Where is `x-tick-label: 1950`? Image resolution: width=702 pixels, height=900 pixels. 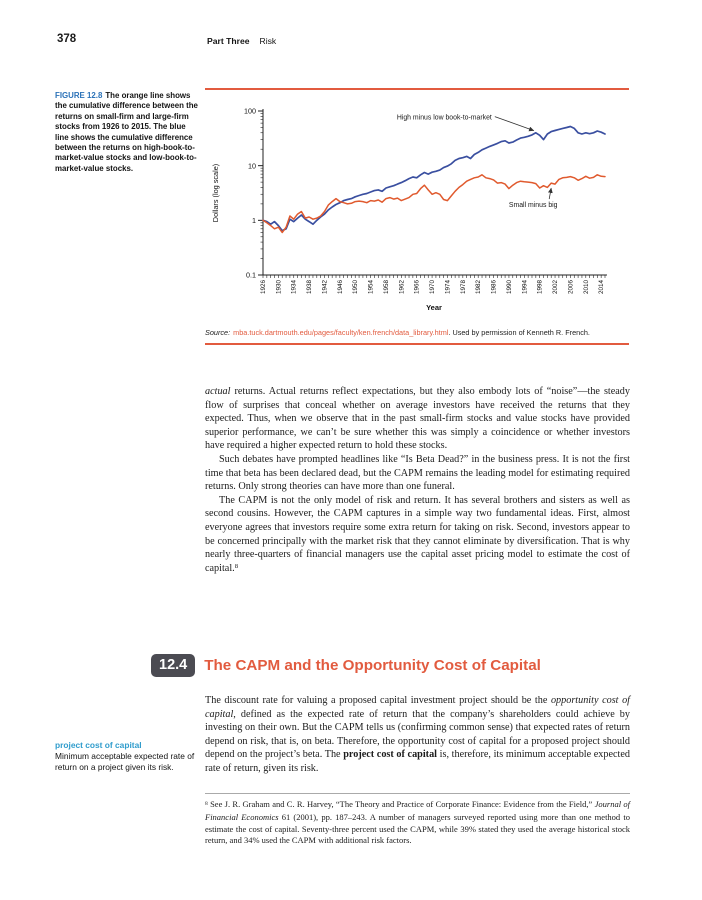 x-tick-label: 1950 is located at coordinates (355, 287).